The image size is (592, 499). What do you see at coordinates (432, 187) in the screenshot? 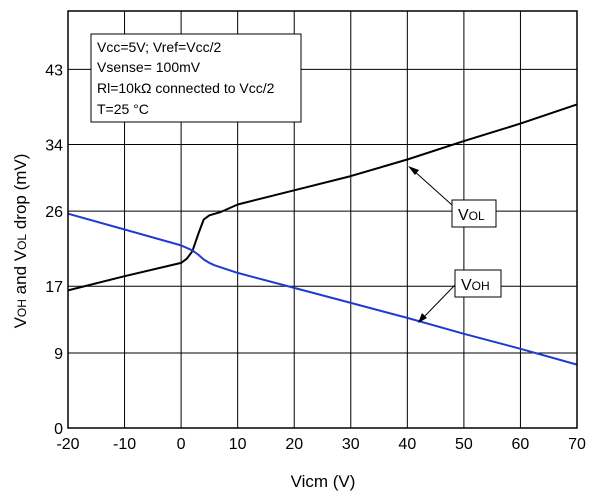
I see `vol-arrow-line` at bounding box center [432, 187].